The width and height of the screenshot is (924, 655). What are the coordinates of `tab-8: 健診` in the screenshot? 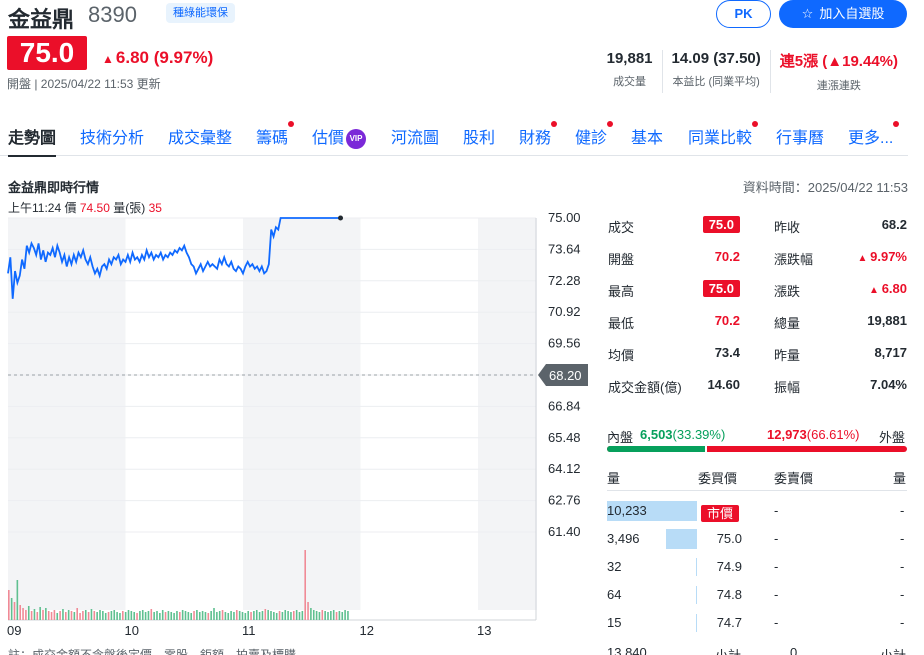 It's located at (594, 134).